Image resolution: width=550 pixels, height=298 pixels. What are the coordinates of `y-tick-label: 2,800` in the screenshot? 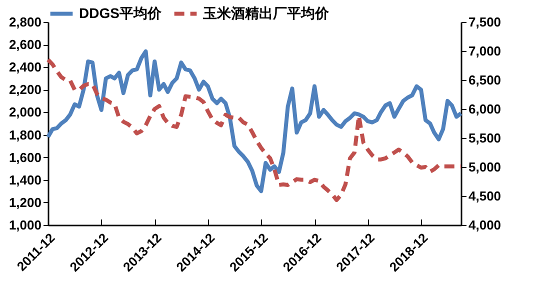 It's located at (25, 22).